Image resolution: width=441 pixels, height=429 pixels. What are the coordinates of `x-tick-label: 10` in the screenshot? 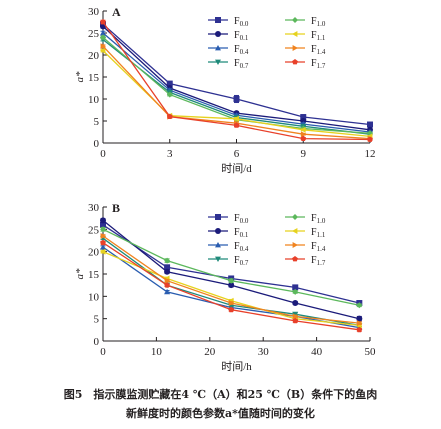 It's located at (157, 352).